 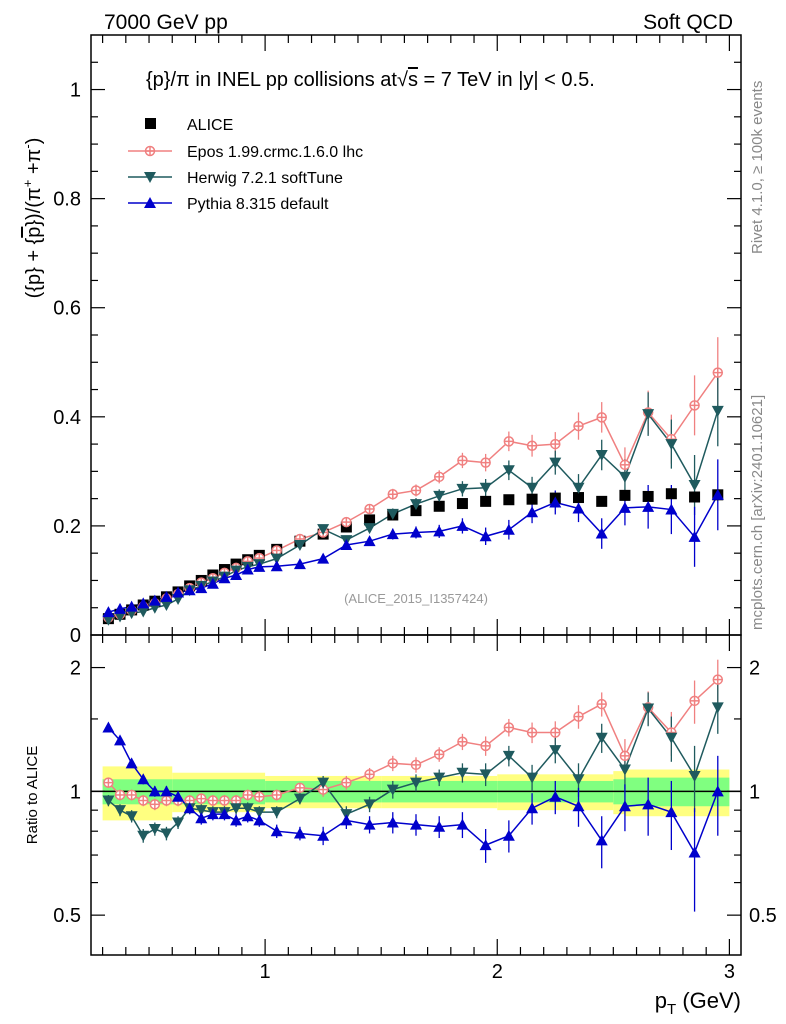 What do you see at coordinates (265, 178) in the screenshot?
I see `legend-label-herwig: Herwig 7.2.1 softTune` at bounding box center [265, 178].